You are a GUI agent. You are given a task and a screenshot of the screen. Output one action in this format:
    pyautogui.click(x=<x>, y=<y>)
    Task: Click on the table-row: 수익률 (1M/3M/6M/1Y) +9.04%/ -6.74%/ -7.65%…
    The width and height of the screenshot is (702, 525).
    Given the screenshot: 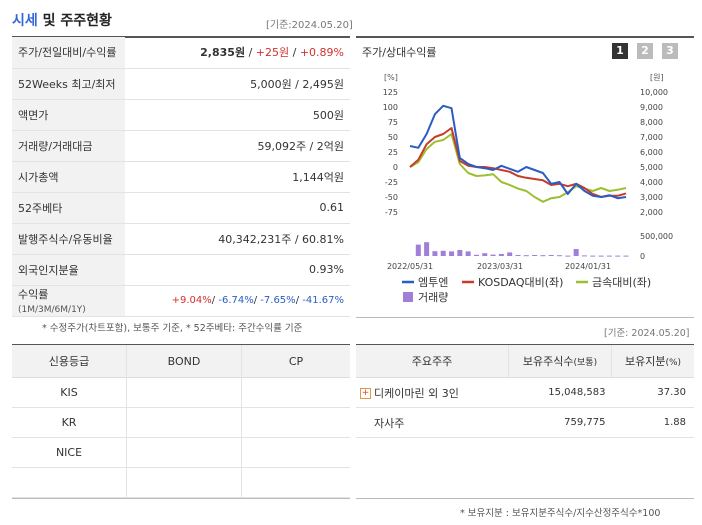 What is the action you would take?
    pyautogui.click(x=181, y=301)
    